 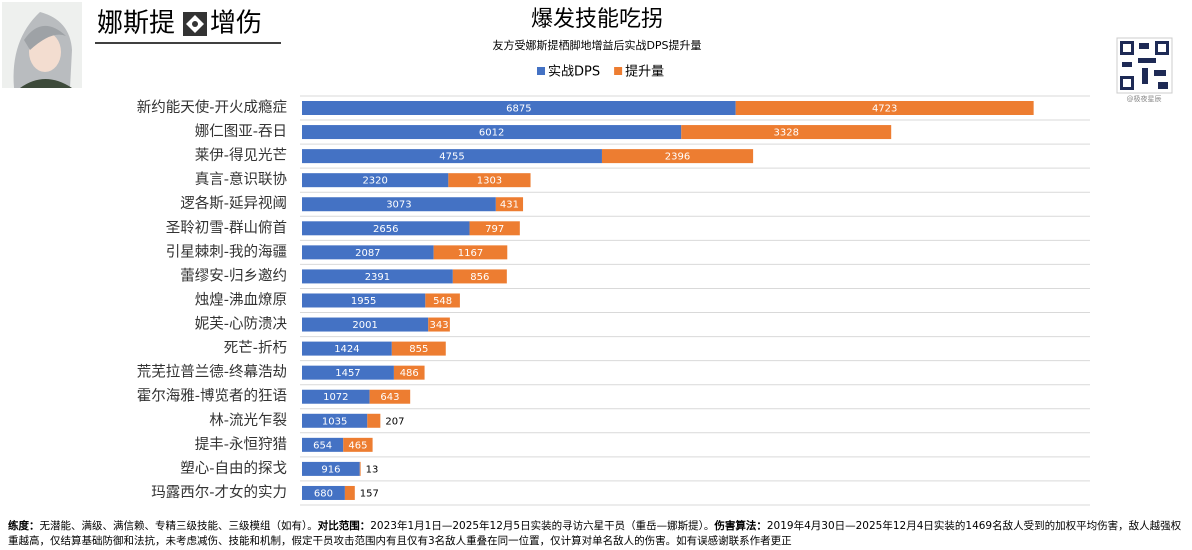 I want to click on value-label: 431, so click(x=509, y=205).